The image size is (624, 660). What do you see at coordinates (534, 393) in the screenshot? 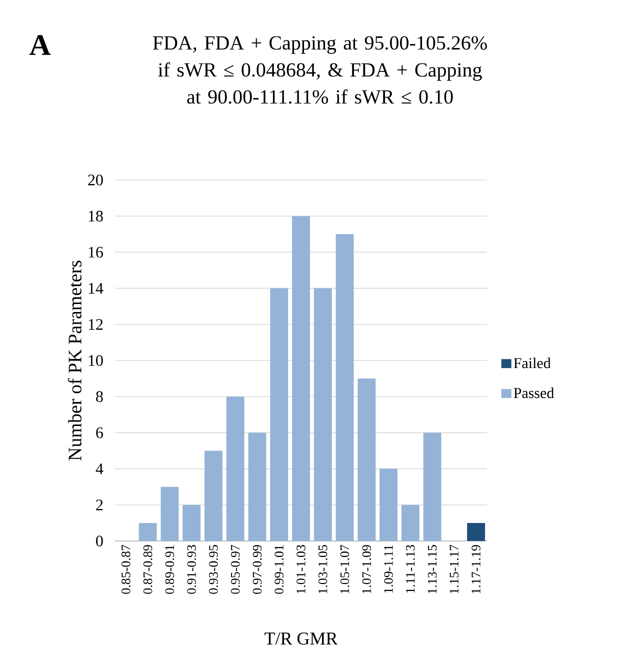
I see `legend-label: Passed` at bounding box center [534, 393].